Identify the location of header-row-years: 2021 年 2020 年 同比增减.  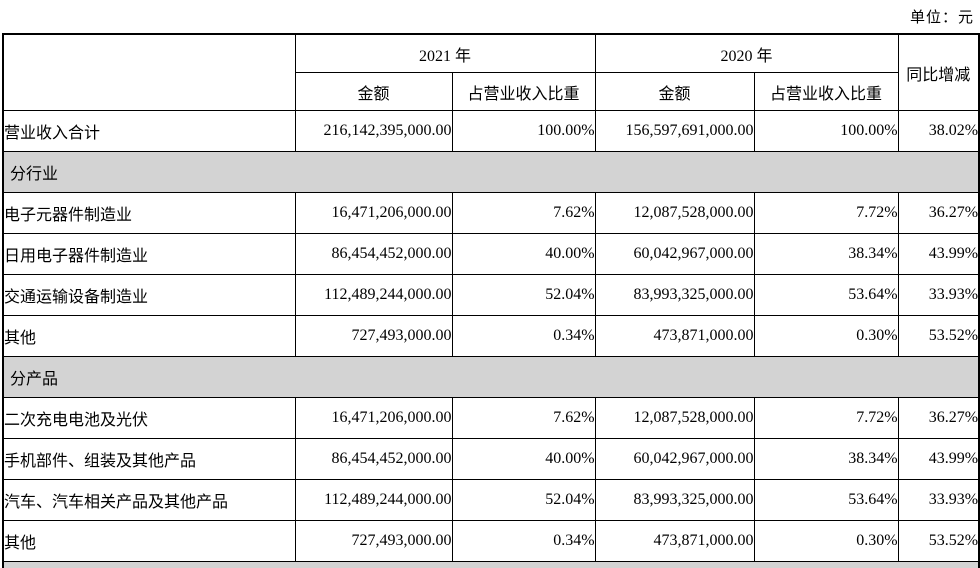
(491, 72).